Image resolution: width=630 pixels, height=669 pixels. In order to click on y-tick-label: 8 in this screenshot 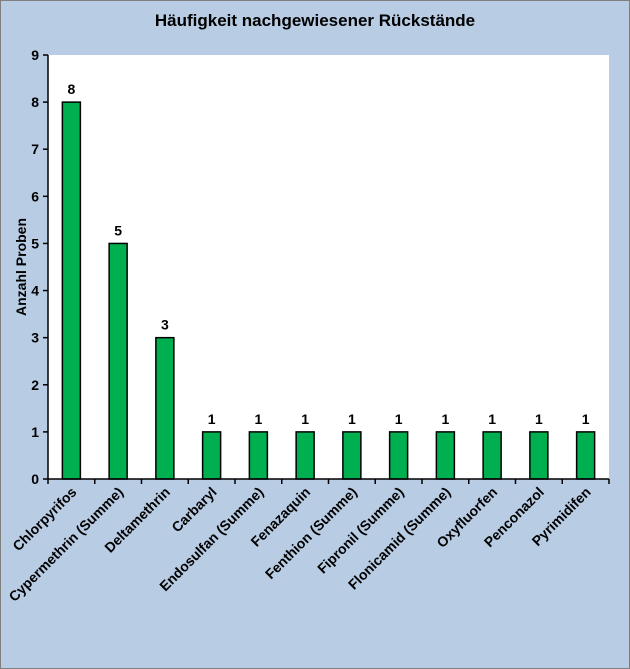, I will do `click(35, 102)`.